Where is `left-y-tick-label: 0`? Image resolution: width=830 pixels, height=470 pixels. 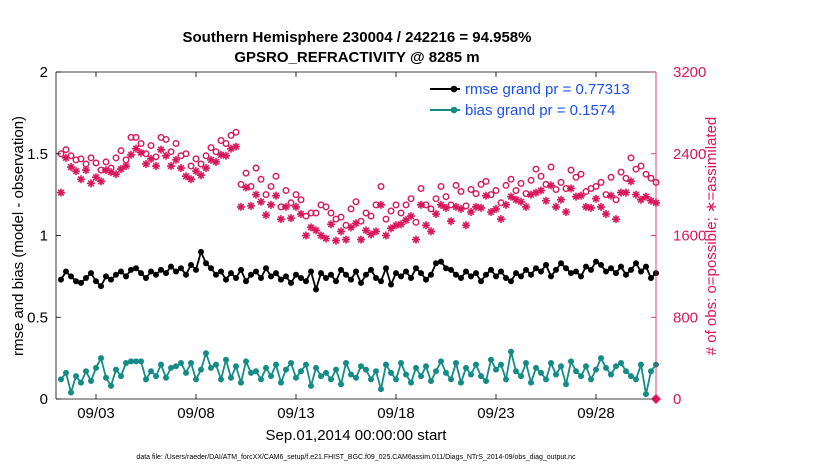
left-y-tick-label: 0 is located at coordinates (44, 399).